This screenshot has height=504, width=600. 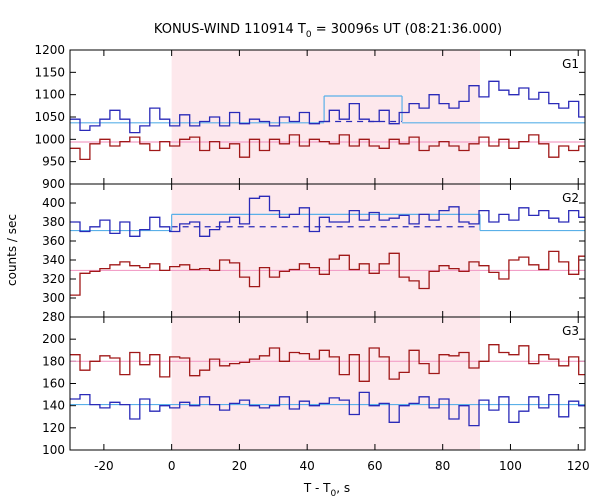 I want to click on panel-g2-label: G2, so click(x=570, y=198).